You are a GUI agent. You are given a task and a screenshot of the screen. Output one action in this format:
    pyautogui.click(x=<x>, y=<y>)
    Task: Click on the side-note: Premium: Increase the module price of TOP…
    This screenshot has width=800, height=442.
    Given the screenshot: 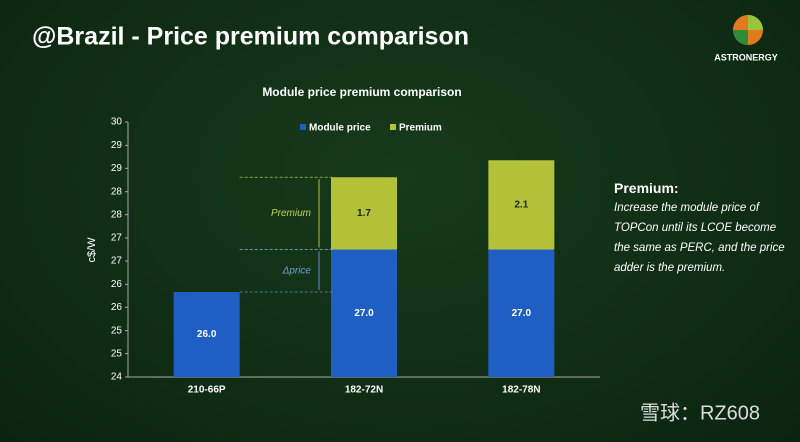 What is the action you would take?
    pyautogui.click(x=704, y=228)
    